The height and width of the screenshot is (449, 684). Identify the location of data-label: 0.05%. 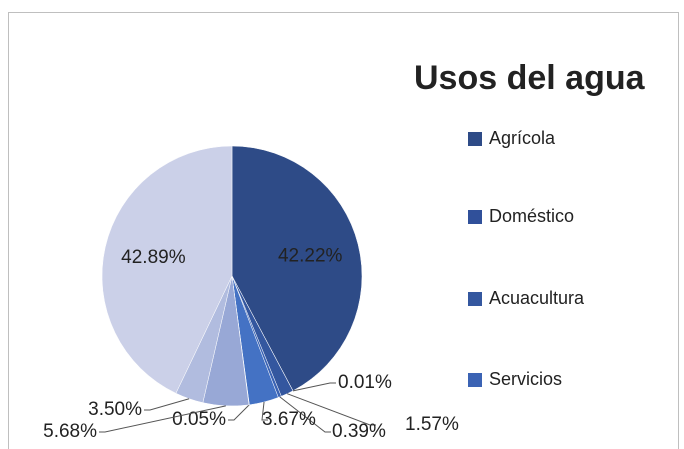
(199, 419).